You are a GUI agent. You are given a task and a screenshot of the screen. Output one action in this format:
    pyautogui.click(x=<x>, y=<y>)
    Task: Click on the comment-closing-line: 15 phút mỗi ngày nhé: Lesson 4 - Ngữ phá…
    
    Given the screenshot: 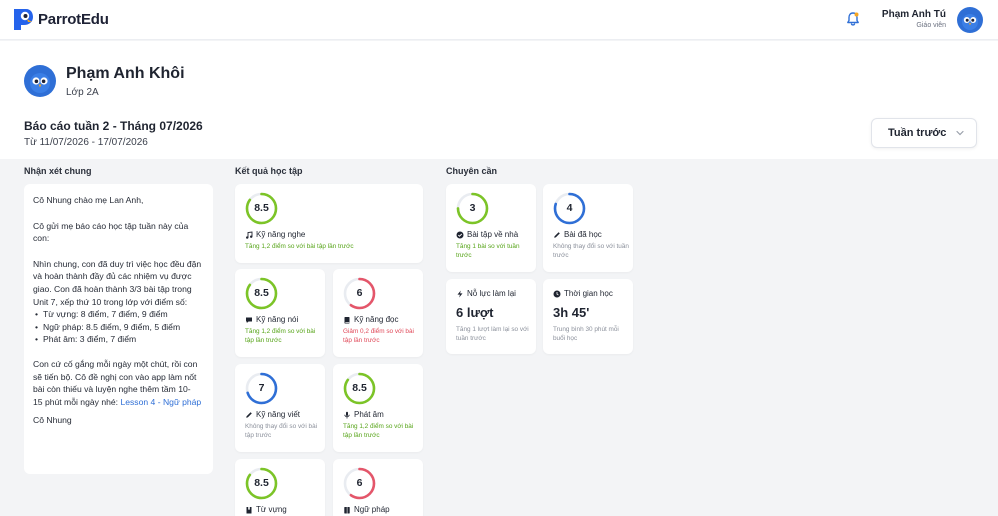 What is the action you would take?
    pyautogui.click(x=118, y=402)
    